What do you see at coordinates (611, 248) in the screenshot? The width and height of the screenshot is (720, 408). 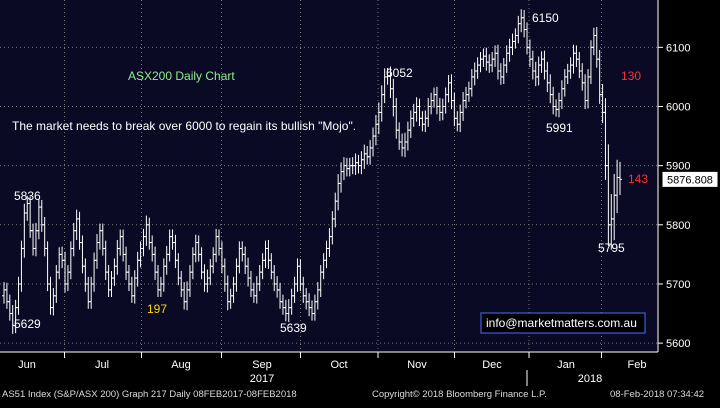 I see `price-label: 5795` at bounding box center [611, 248].